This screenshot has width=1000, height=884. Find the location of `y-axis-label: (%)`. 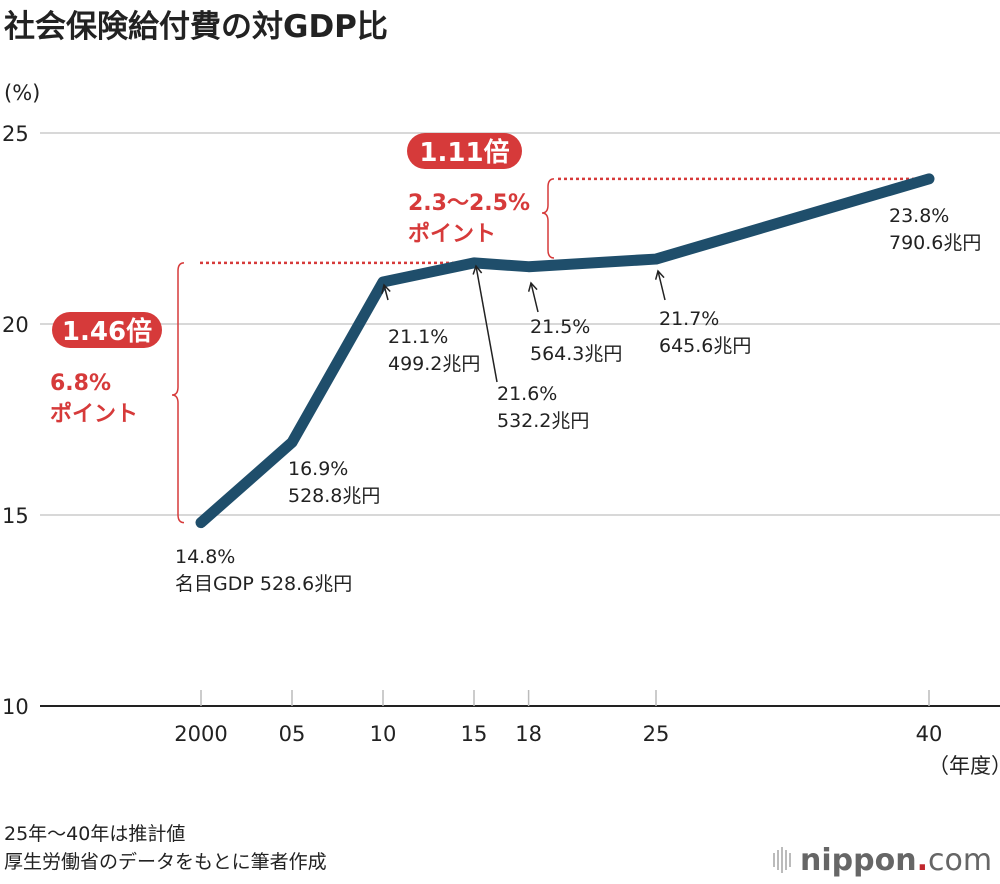

y-axis-label: (%) is located at coordinates (22, 93).